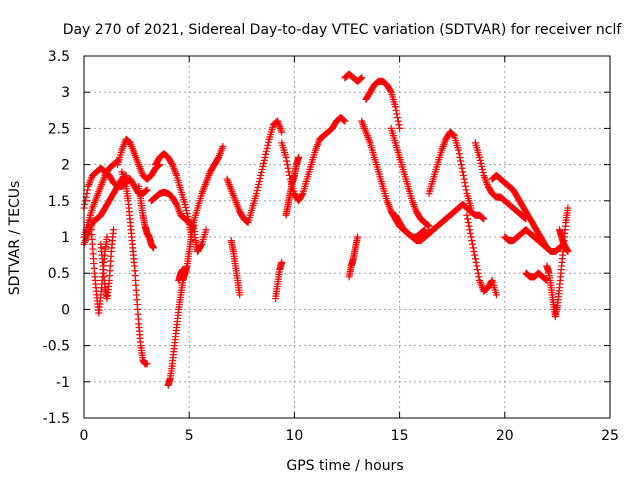 The image size is (640, 480). What do you see at coordinates (59, 129) in the screenshot?
I see `y-tick-label: 2.5` at bounding box center [59, 129].